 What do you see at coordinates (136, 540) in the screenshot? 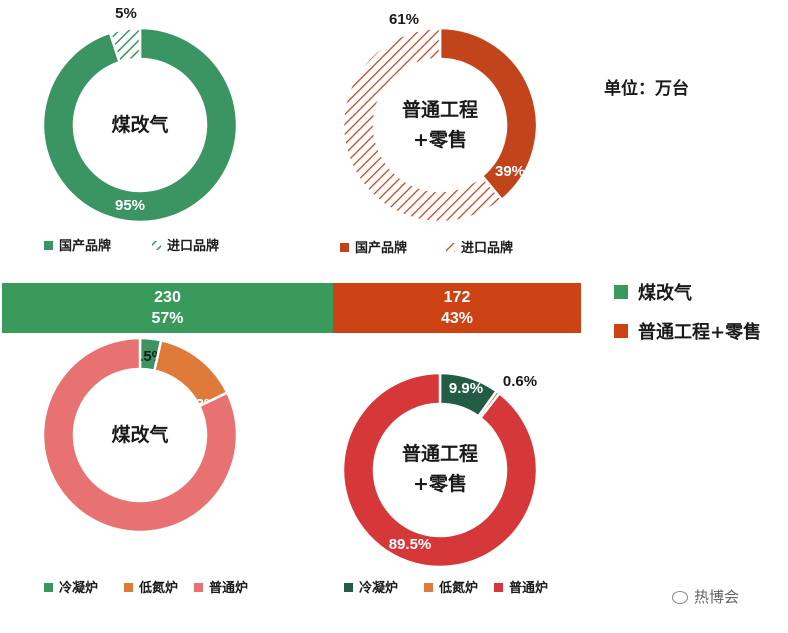
I see `slice-percent-label: 82.2%` at bounding box center [136, 540].